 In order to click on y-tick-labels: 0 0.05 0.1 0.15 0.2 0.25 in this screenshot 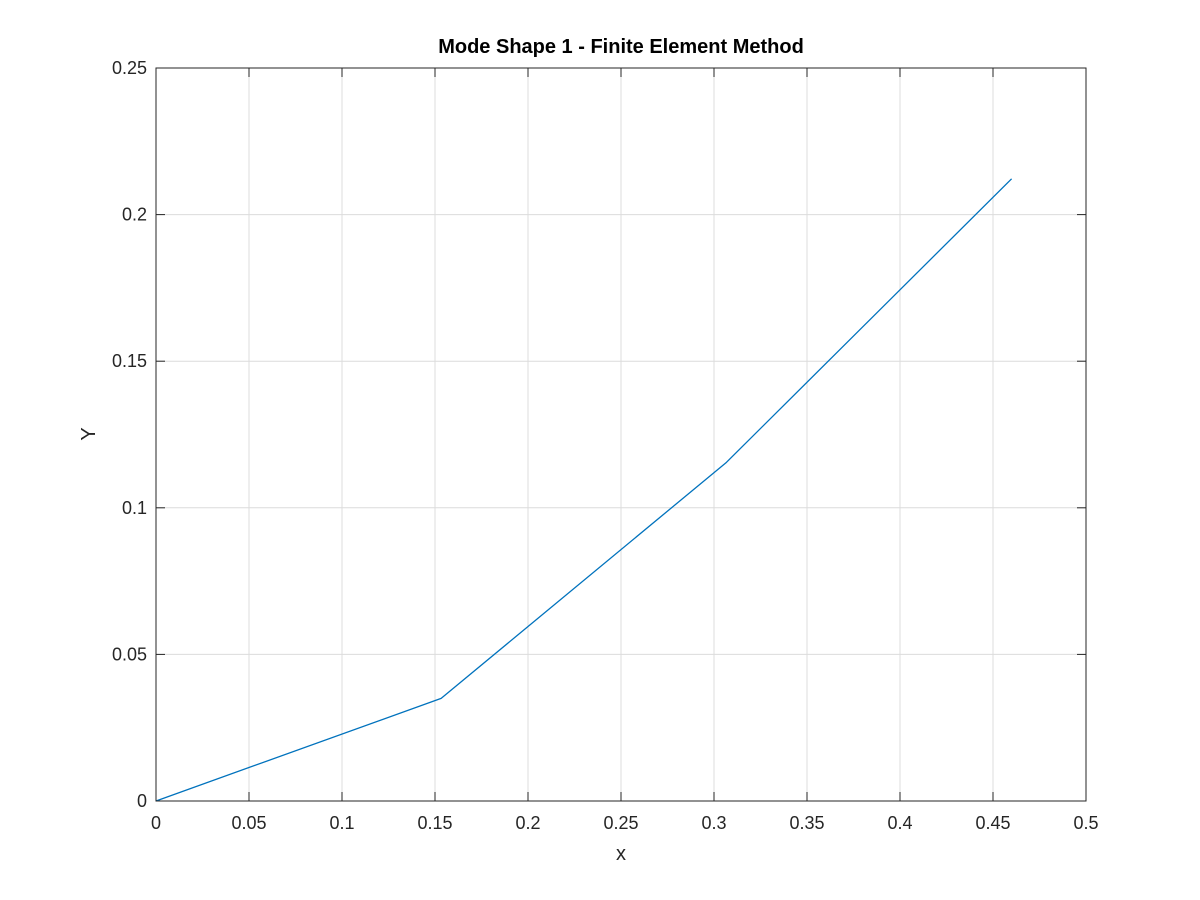, I will do `click(129, 434)`.